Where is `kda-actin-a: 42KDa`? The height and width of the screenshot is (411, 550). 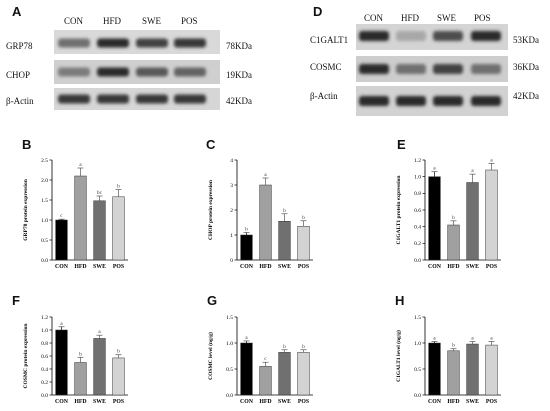
kda-actin-a: 42KDa is located at coordinates (239, 101).